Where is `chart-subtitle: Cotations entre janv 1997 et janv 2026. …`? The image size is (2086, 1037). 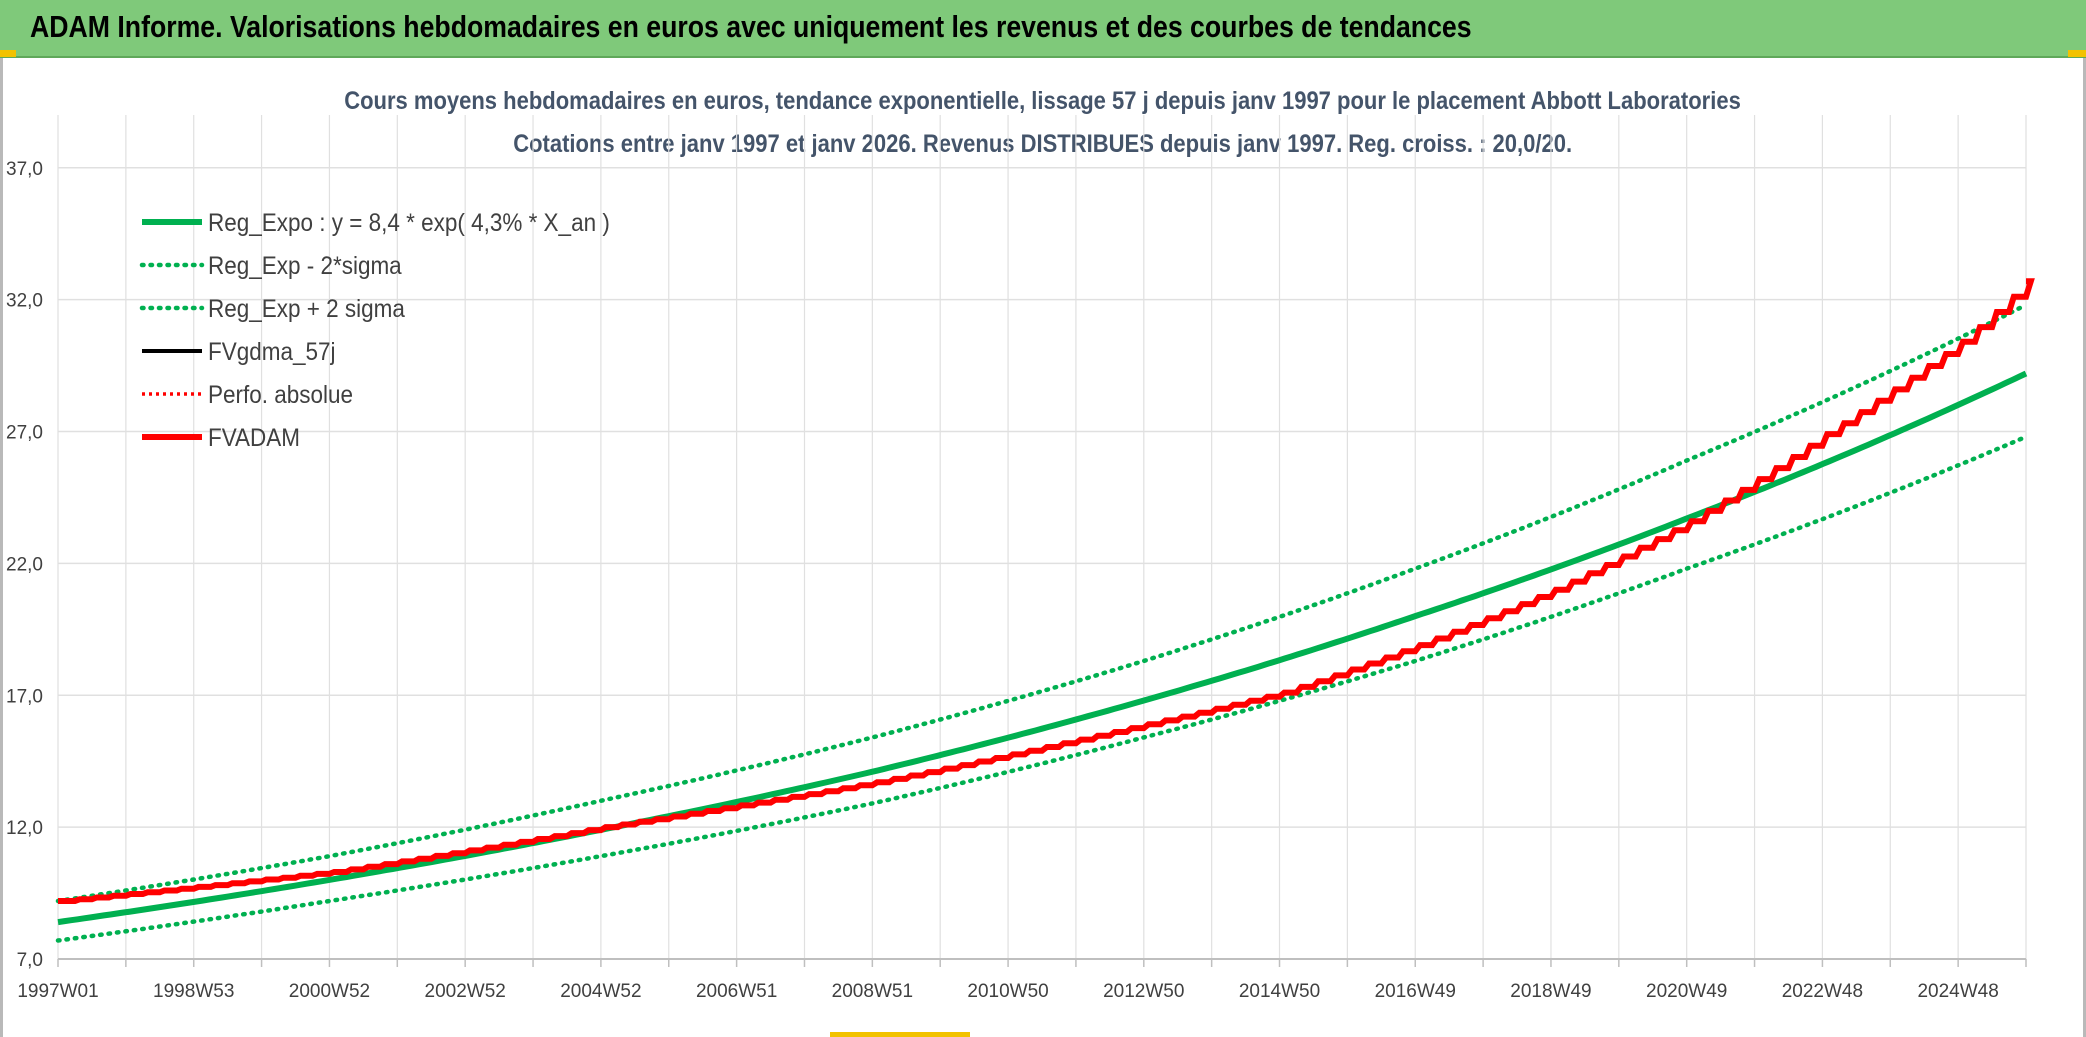 chart-subtitle: Cotations entre janv 1997 et janv 2026. … is located at coordinates (1043, 144).